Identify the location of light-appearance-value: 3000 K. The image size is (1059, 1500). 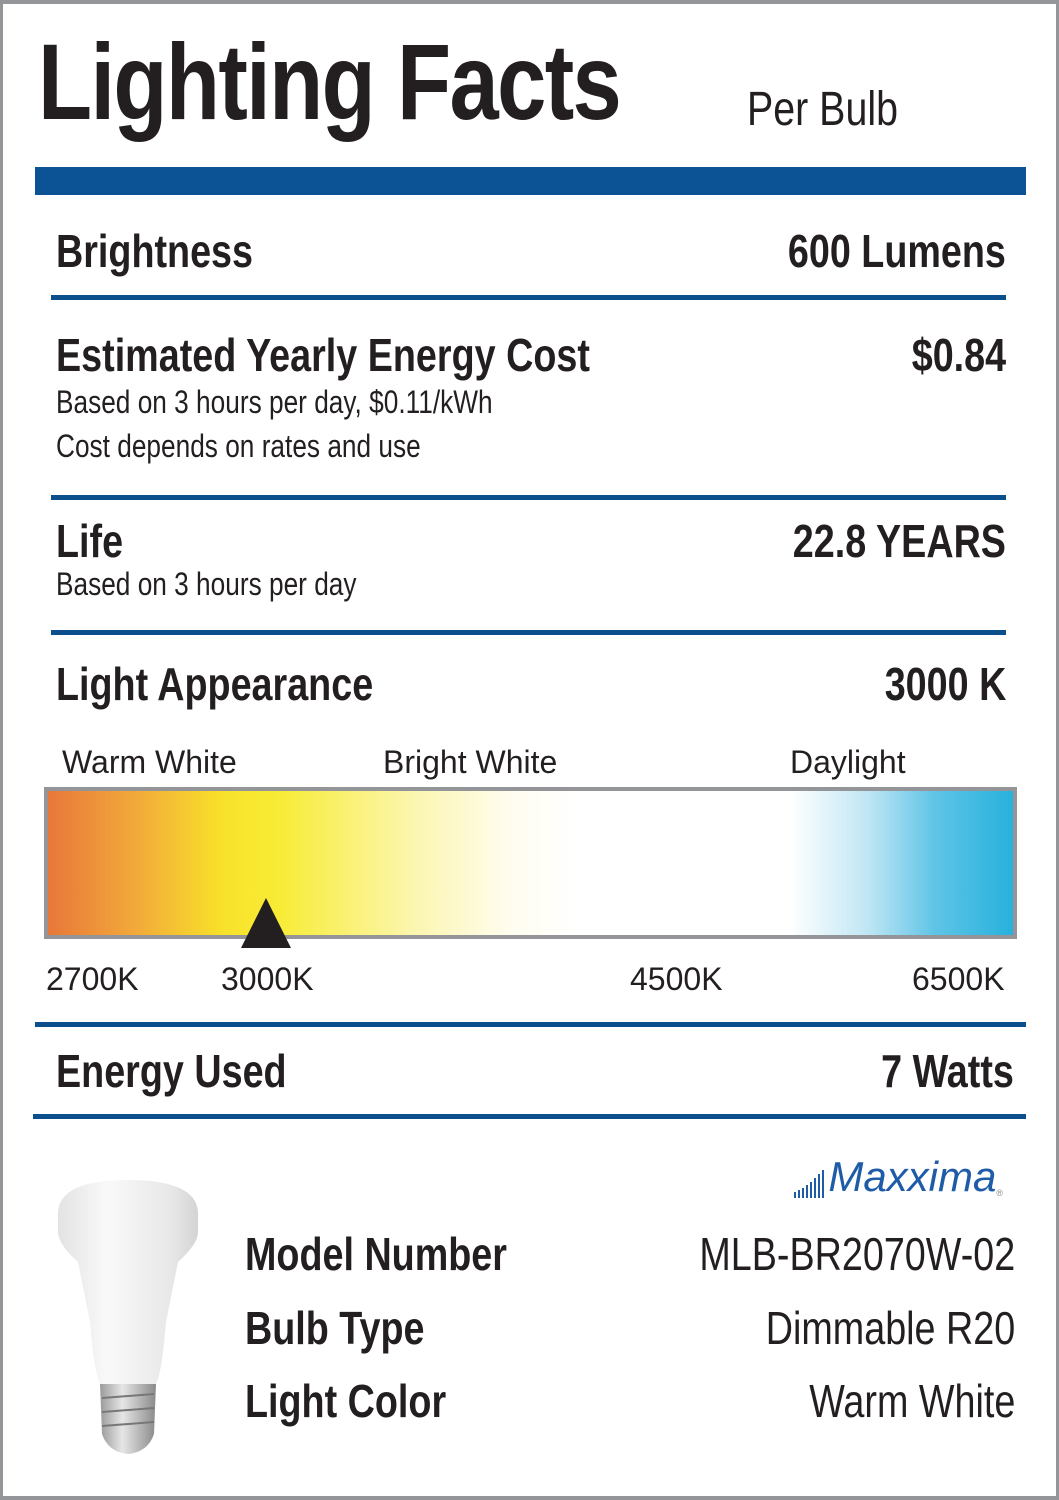
(945, 684).